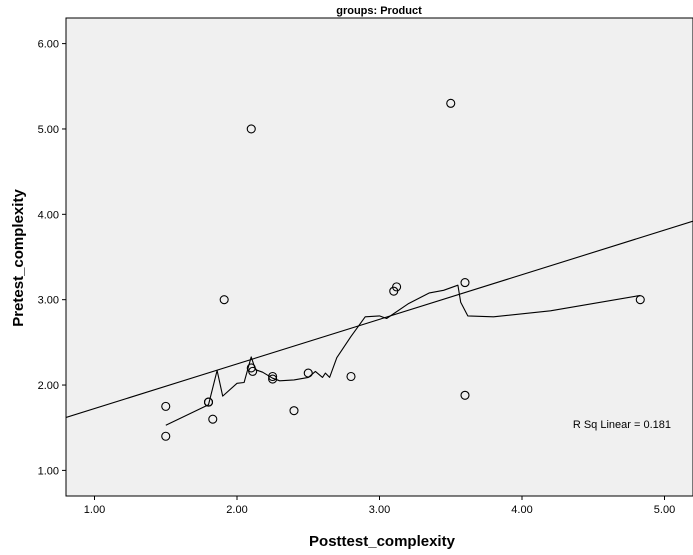 The width and height of the screenshot is (693, 555). What do you see at coordinates (94, 510) in the screenshot?
I see `x-tick-label: 1.00` at bounding box center [94, 510].